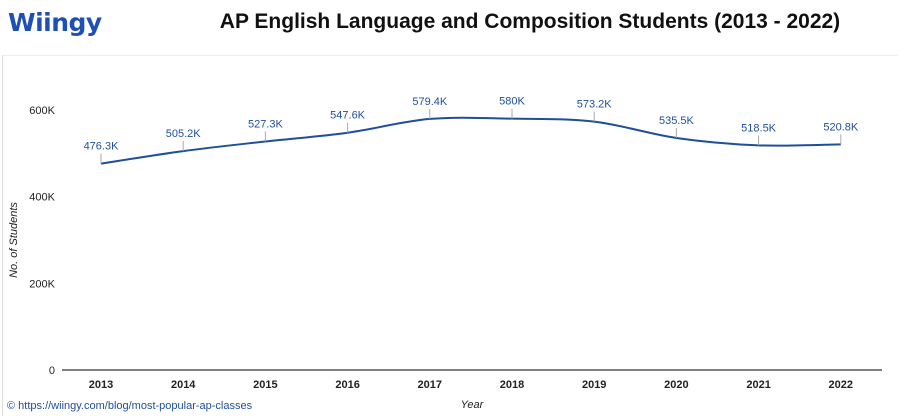 The image size is (900, 416). Describe the element at coordinates (55, 22) in the screenshot. I see `wiingy-logo: Wiingy` at that location.